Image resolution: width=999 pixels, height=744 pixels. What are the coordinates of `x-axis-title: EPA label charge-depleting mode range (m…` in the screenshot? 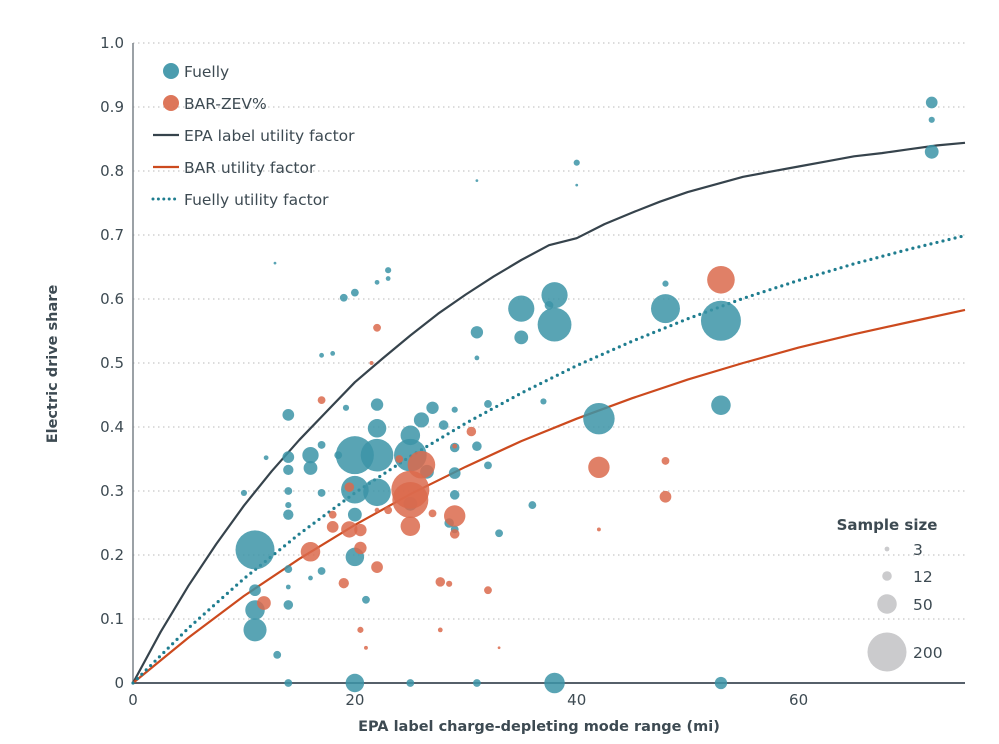 It's located at (539, 727).